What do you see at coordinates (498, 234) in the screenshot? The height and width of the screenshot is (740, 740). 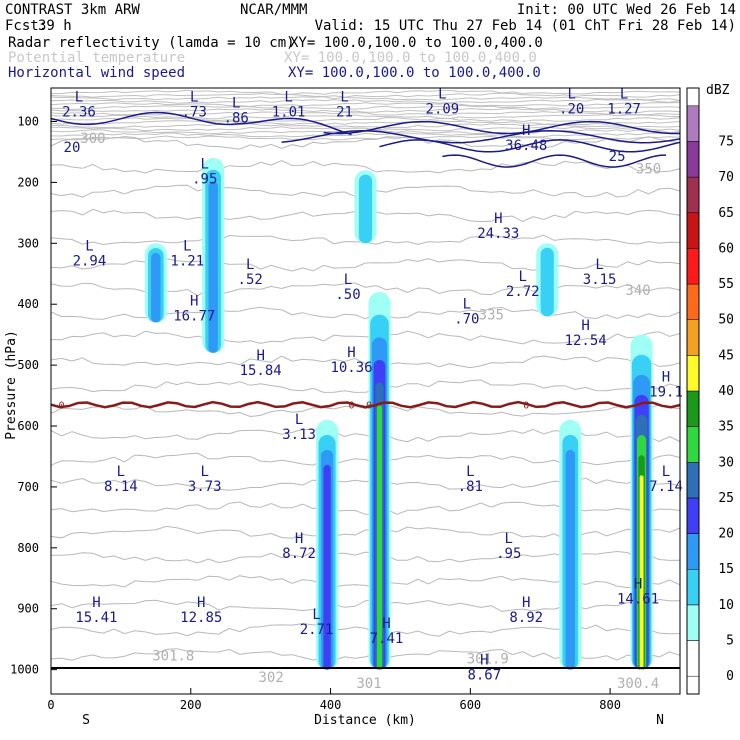 I see `high-low-value: 24.33` at bounding box center [498, 234].